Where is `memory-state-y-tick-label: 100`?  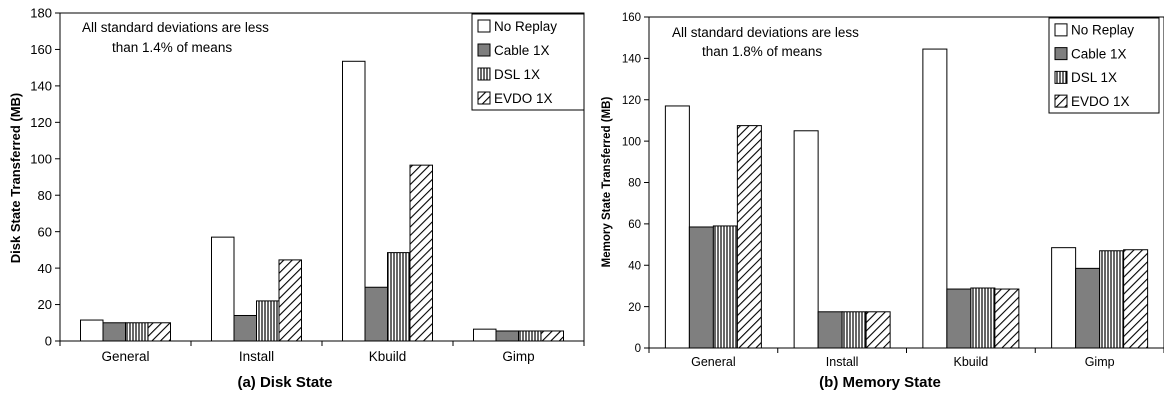 memory-state-y-tick-label: 100 is located at coordinates (631, 142).